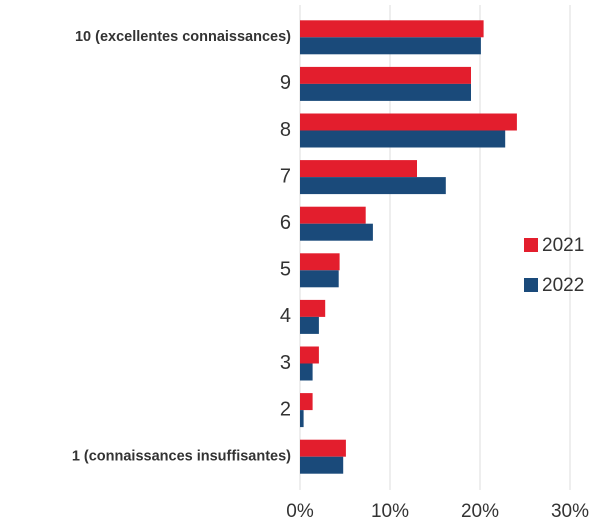  What do you see at coordinates (183, 37) in the screenshot?
I see `y-tick-label: 10 (excellentes connaissances)` at bounding box center [183, 37].